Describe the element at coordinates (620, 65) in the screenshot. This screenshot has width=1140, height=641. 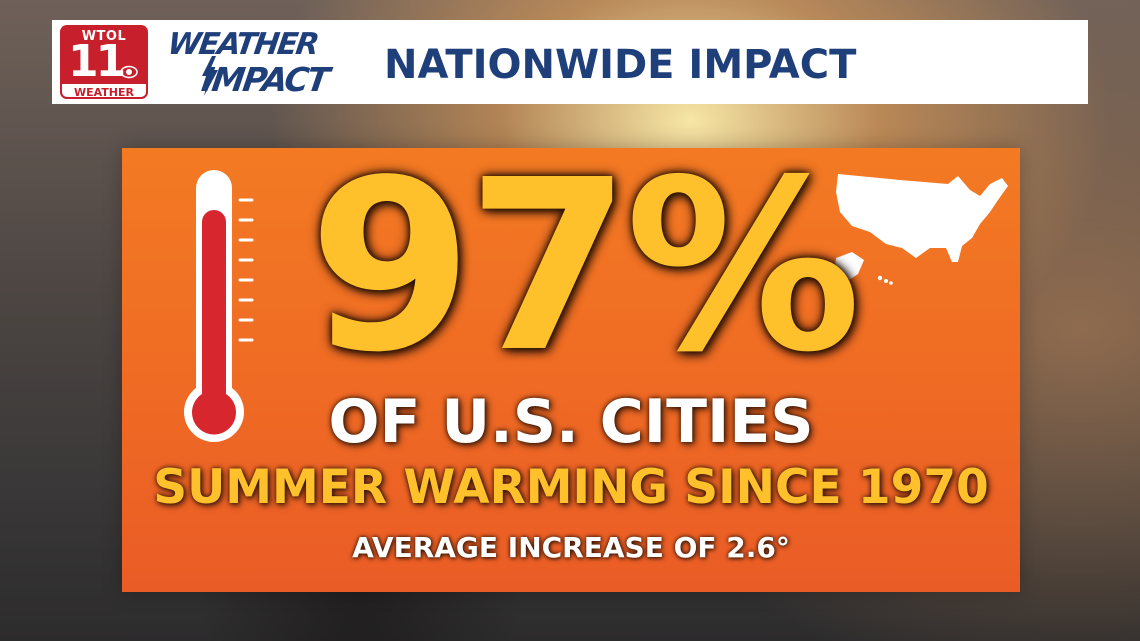
I see `page-title: NATIONWIDE IMPACT` at that location.